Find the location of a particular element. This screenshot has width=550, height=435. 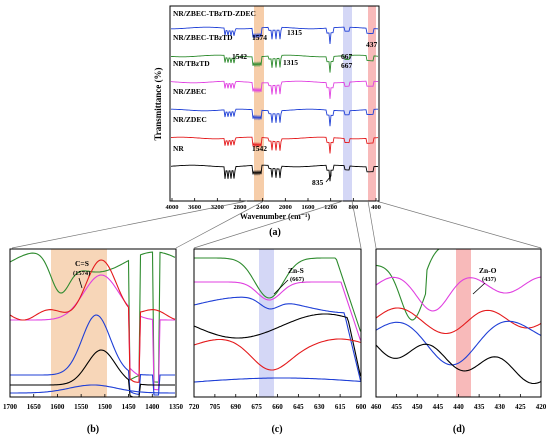

panel-c-band is located at coordinates (266, 323).